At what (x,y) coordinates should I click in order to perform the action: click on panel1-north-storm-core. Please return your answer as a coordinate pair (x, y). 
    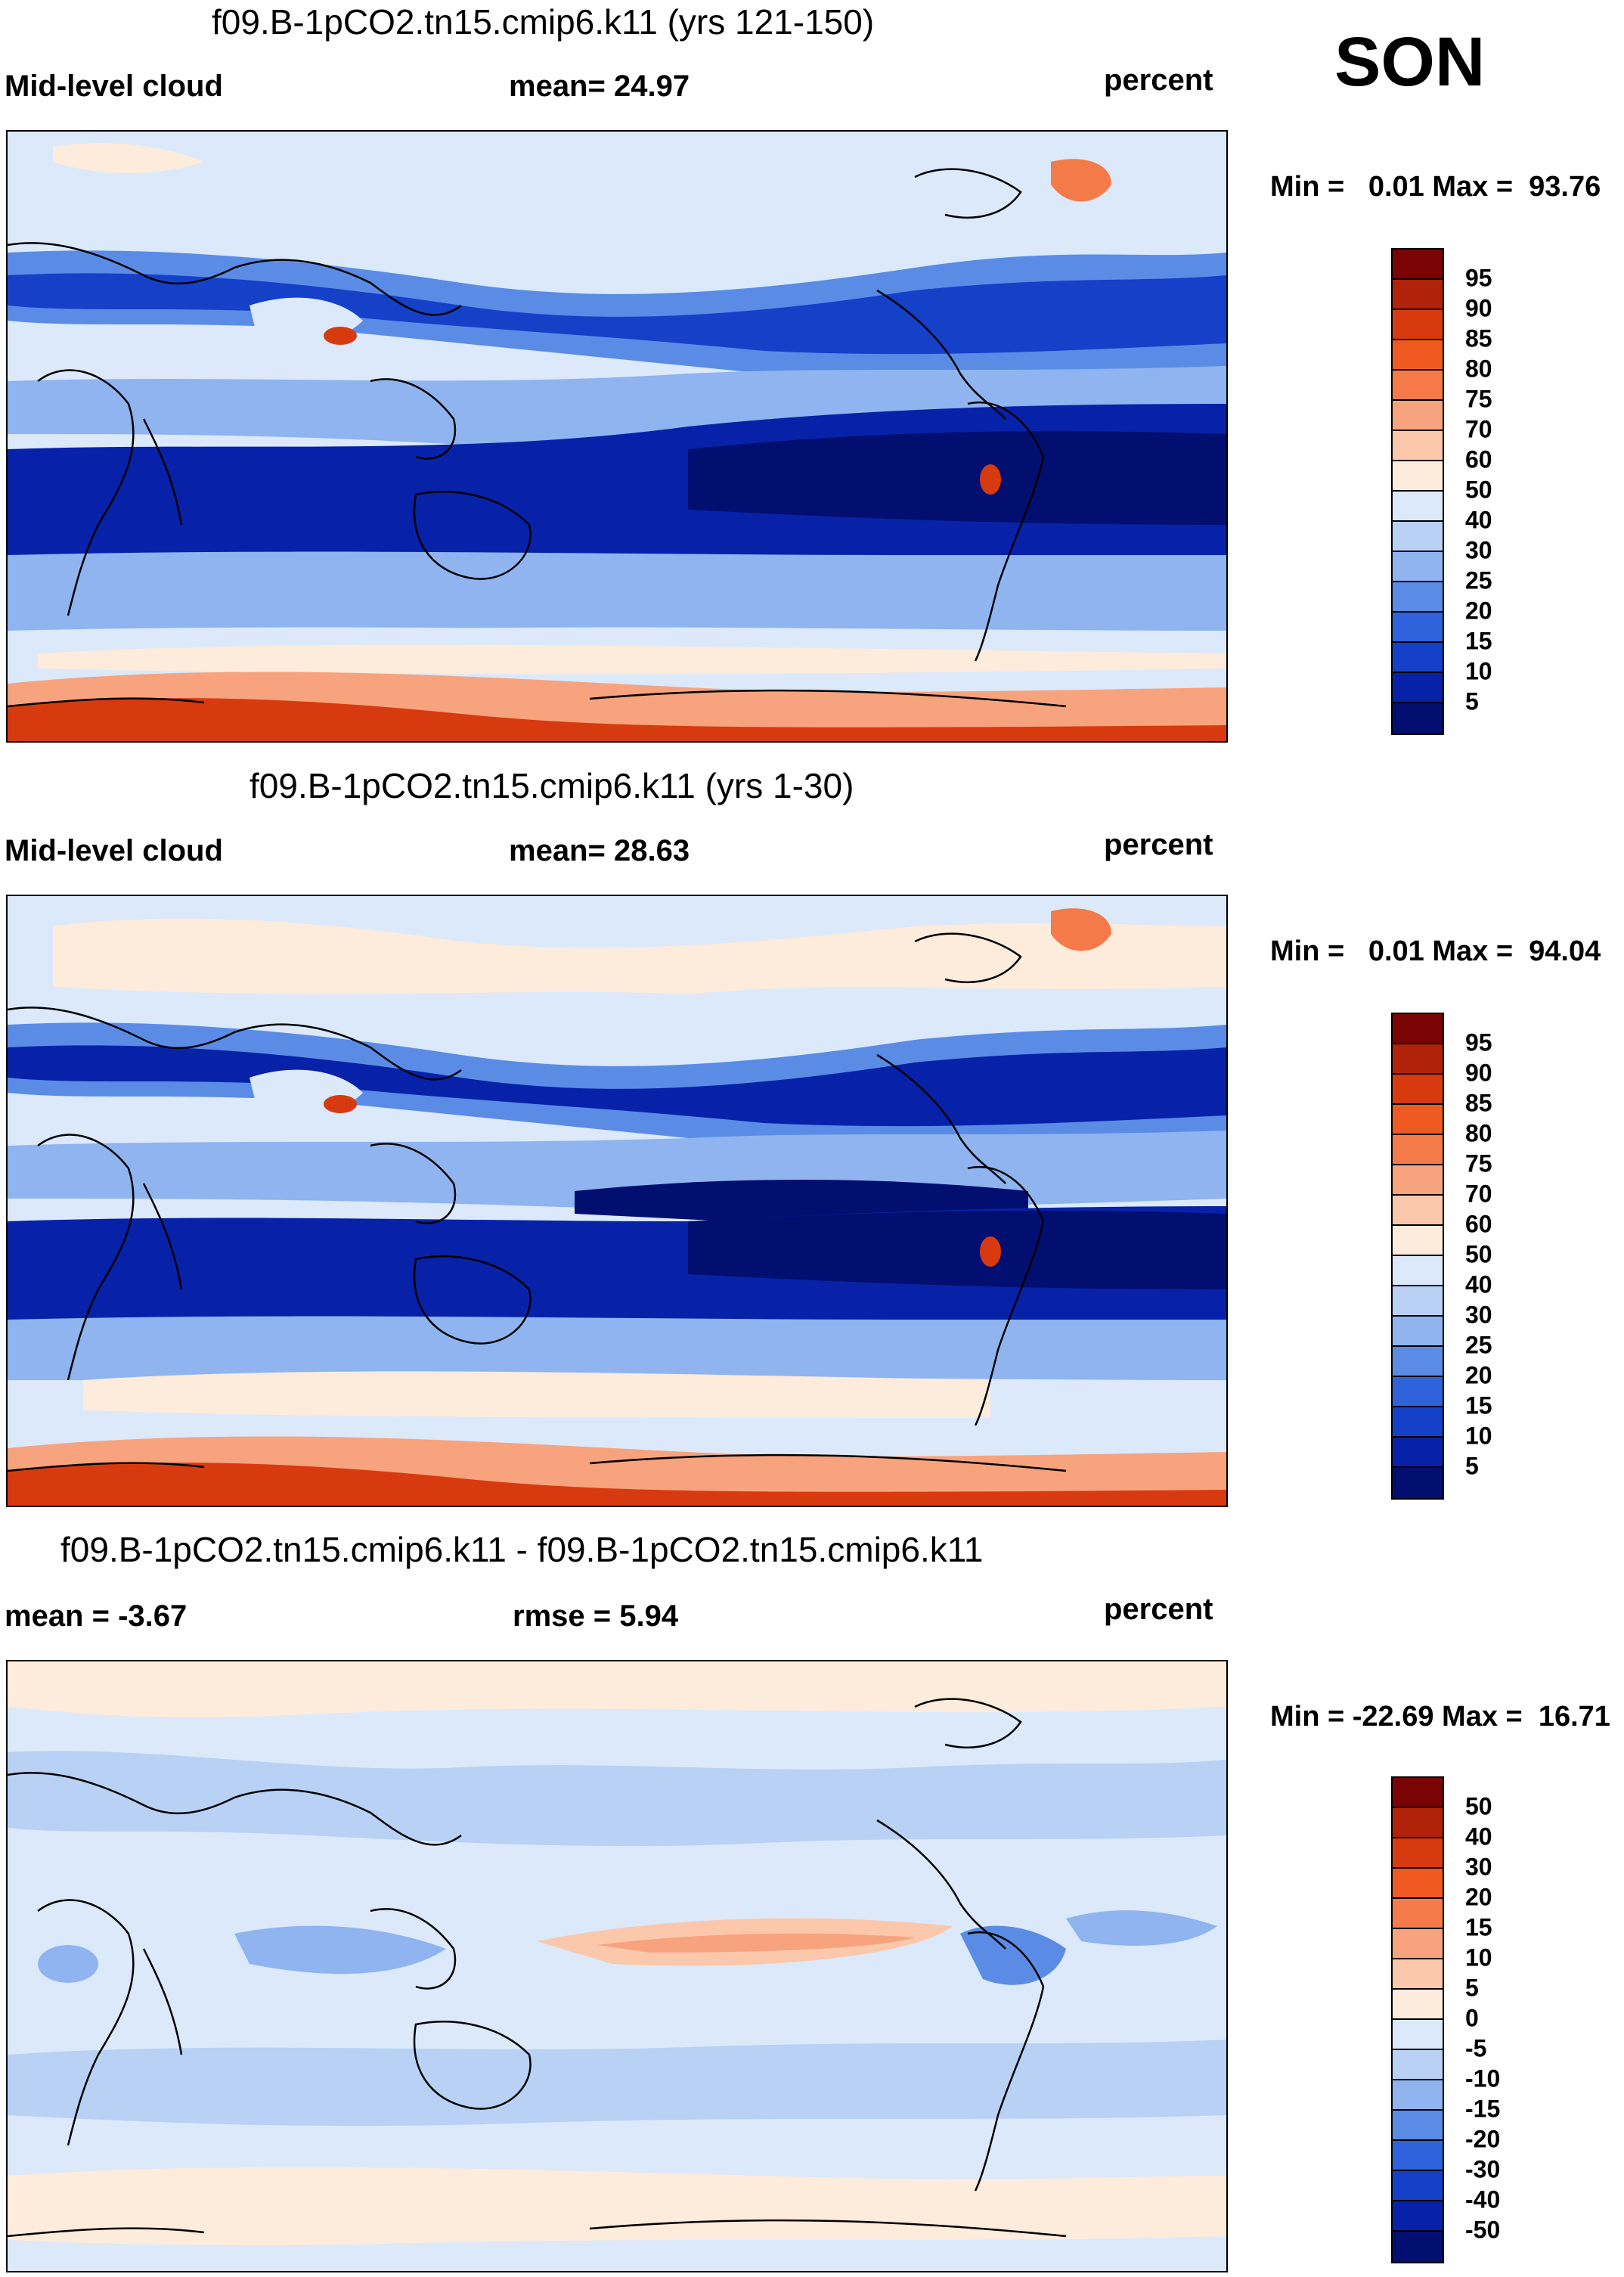
    Looking at the image, I should click on (617, 314).